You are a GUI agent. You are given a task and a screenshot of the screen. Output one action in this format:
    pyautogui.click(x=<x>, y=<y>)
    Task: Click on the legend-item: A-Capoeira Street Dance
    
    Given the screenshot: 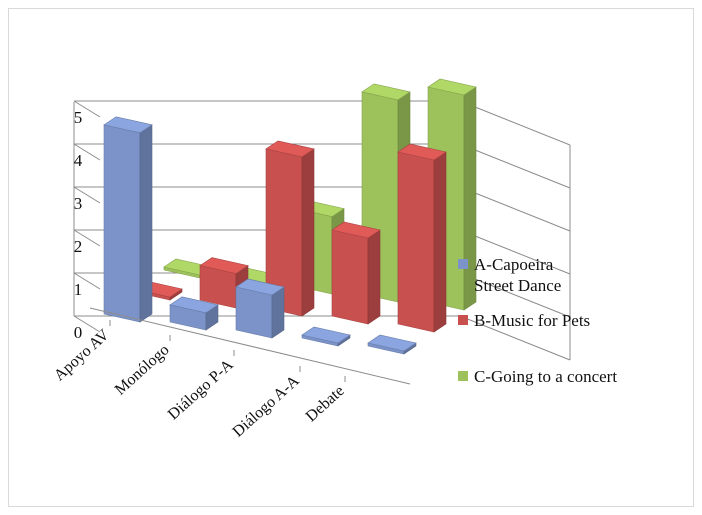 What is the action you would take?
    pyautogui.click(x=509, y=275)
    